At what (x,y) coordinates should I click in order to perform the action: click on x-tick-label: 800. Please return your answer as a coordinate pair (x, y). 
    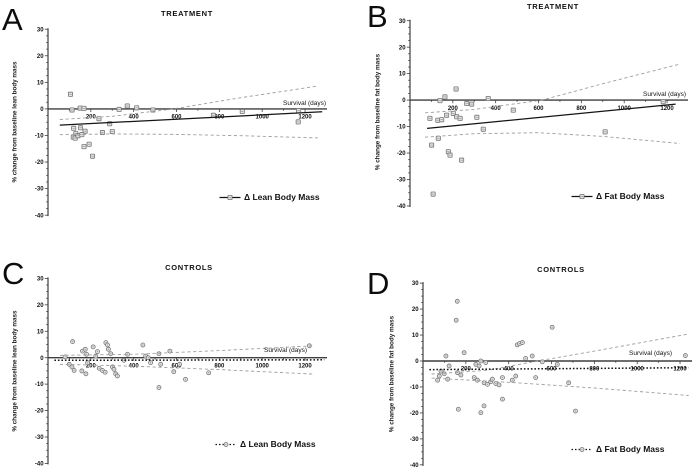
    Looking at the image, I should click on (219, 366).